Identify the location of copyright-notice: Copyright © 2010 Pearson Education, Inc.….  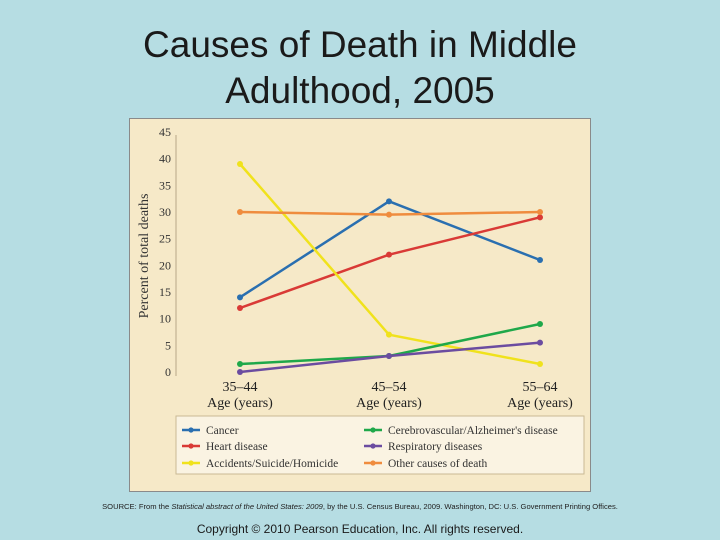
(360, 529).